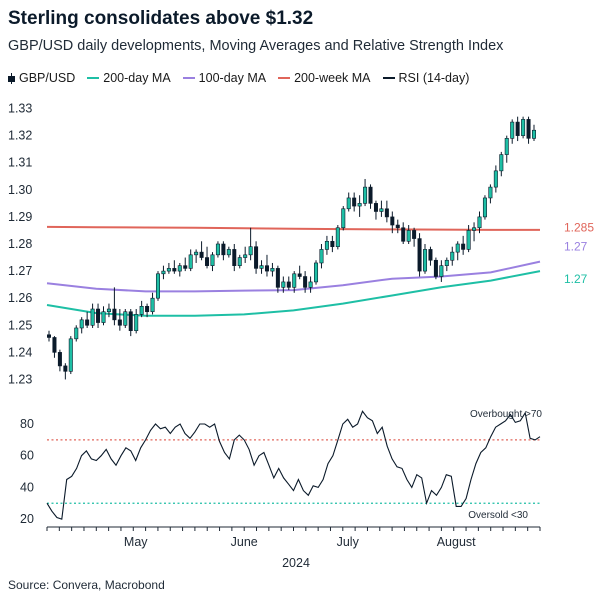 The width and height of the screenshot is (604, 604). Describe the element at coordinates (137, 78) in the screenshot. I see `legend-label: 200-day MA` at that location.